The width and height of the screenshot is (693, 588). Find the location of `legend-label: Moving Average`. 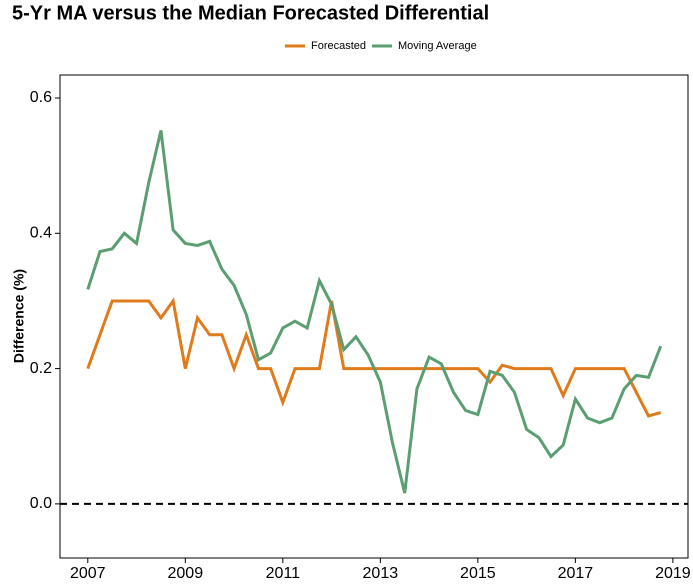

legend-label: Moving Average is located at coordinates (437, 46).